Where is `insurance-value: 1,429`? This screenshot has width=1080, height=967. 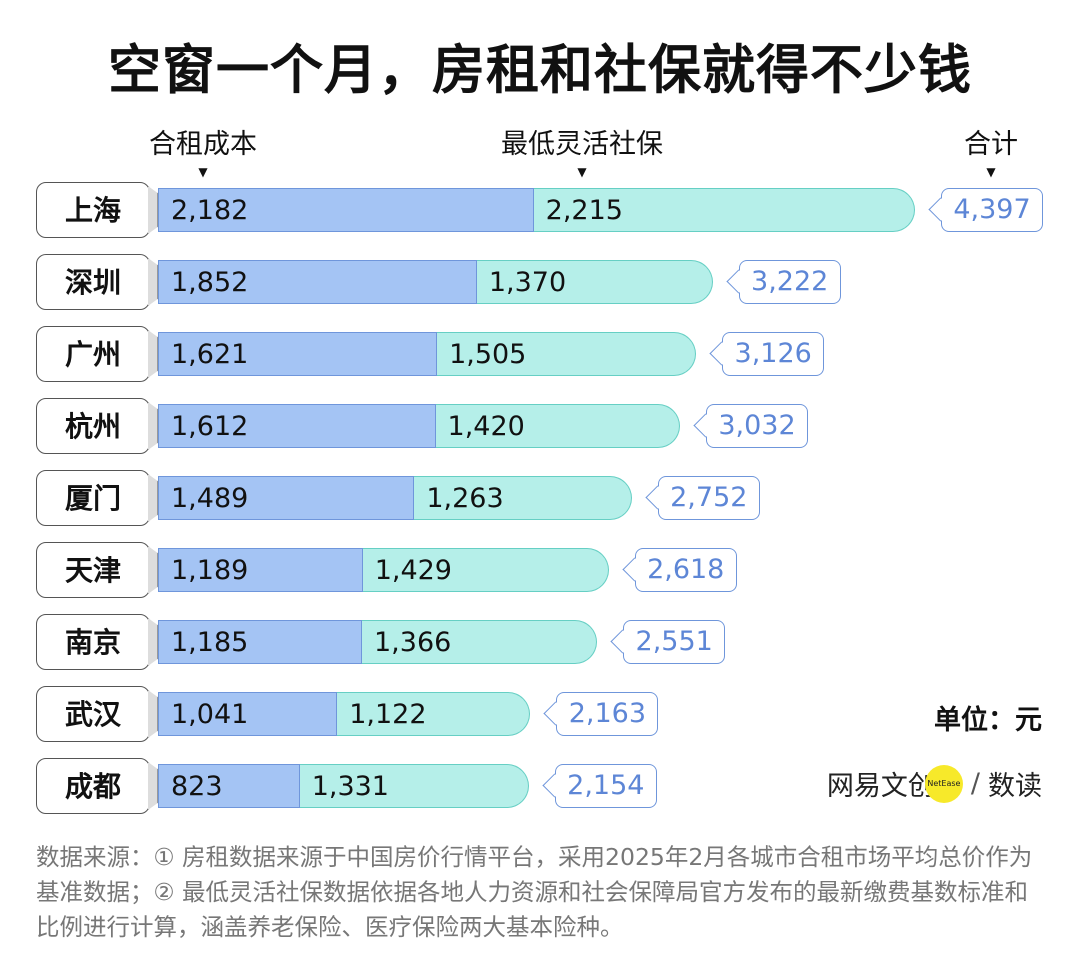
insurance-value: 1,429 is located at coordinates (413, 570).